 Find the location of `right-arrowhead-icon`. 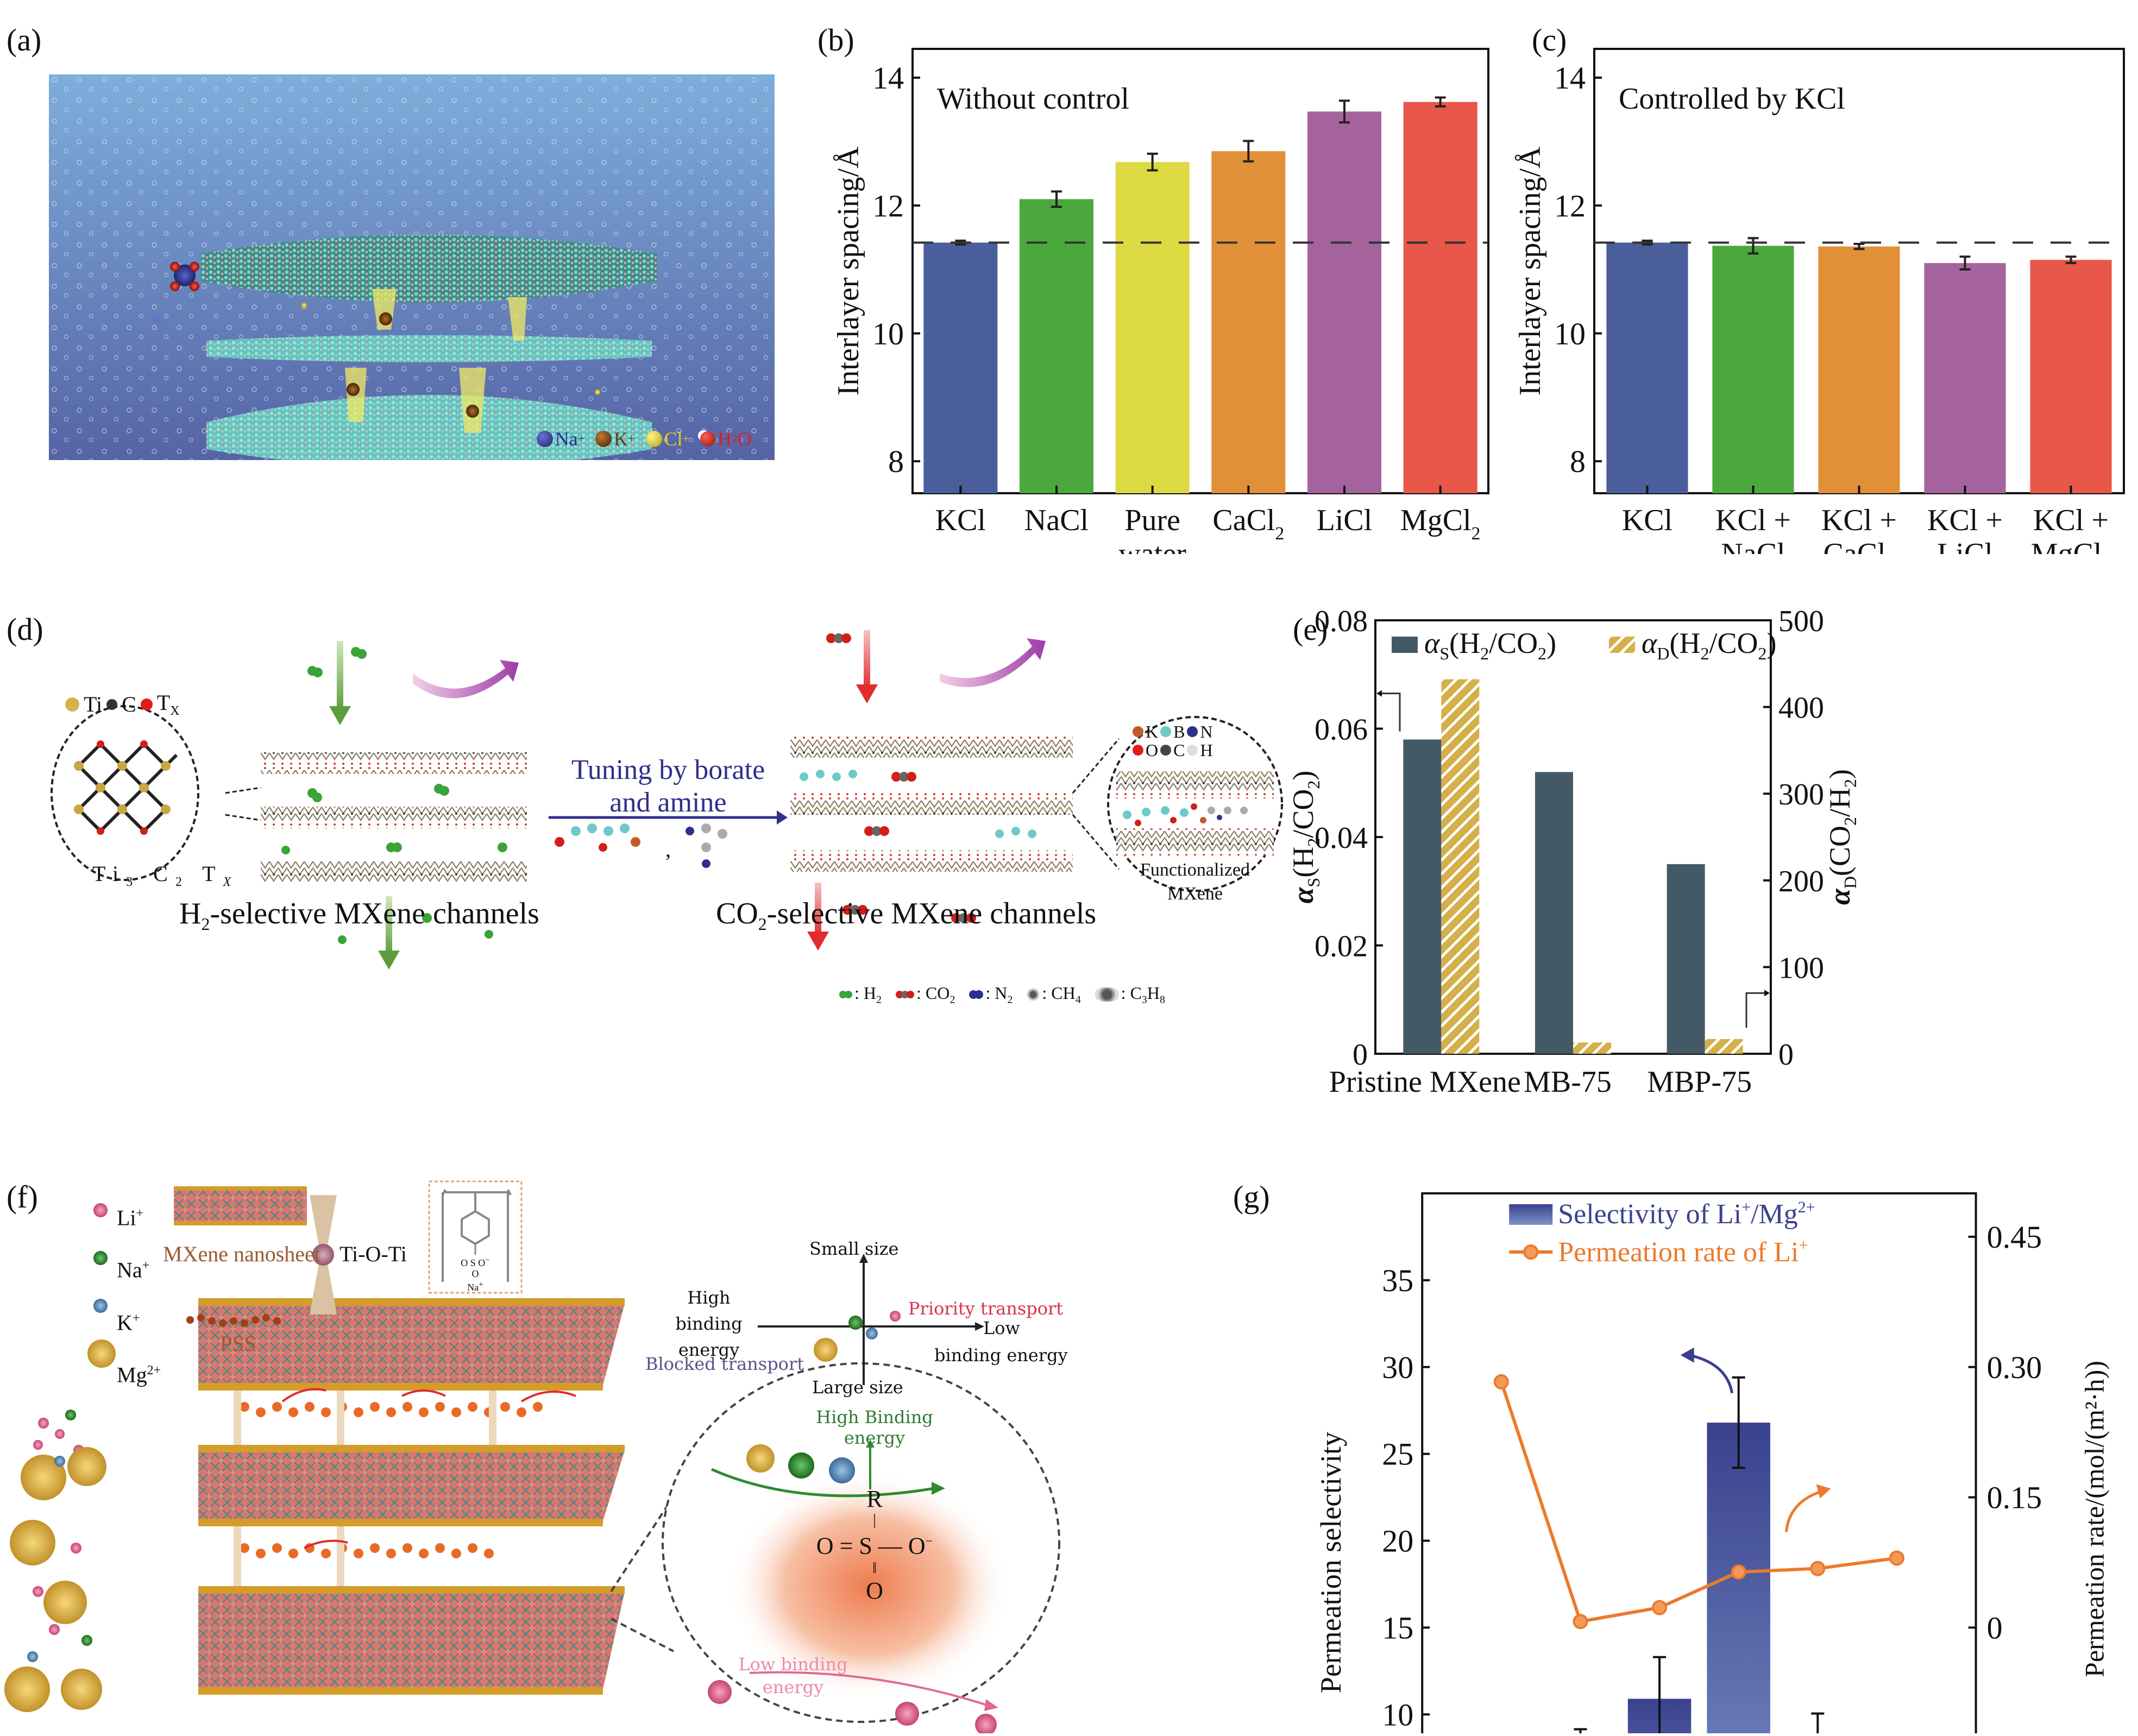

right-arrowhead-icon is located at coordinates (1823, 1491).